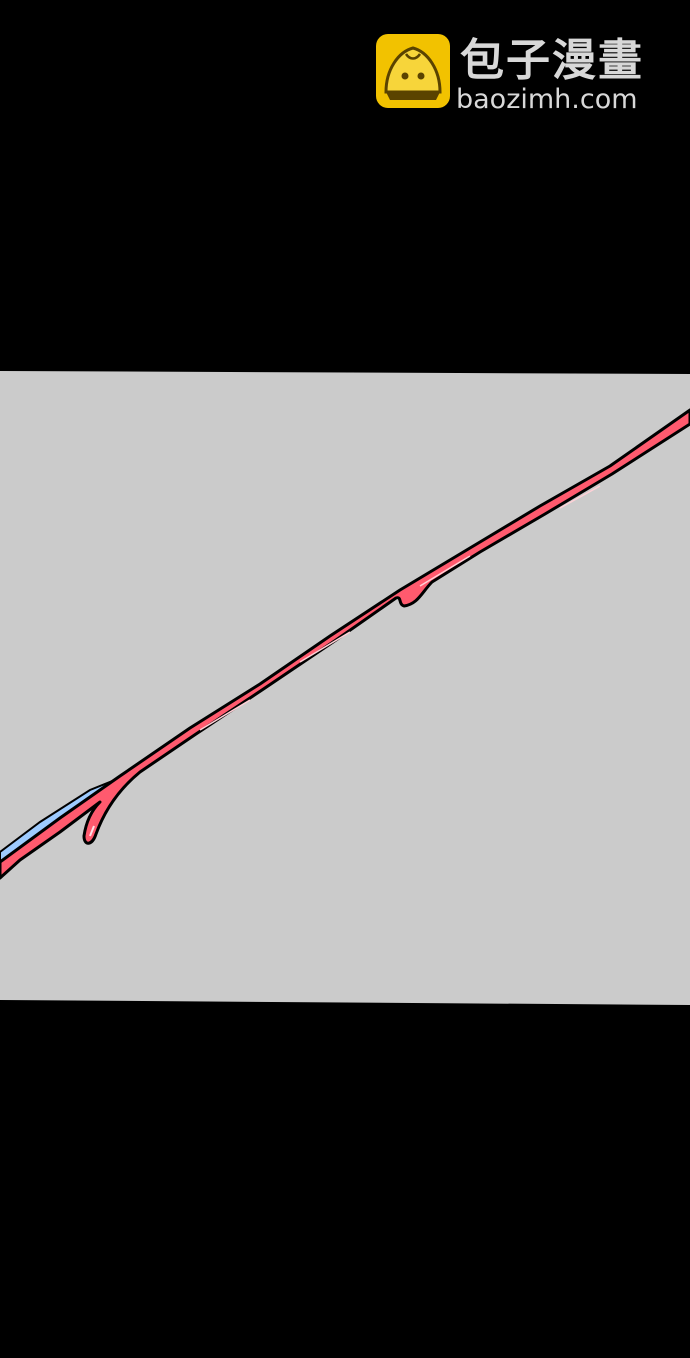 Image resolution: width=690 pixels, height=1358 pixels. Describe the element at coordinates (92, 831) in the screenshot. I see `blade-drip-shine` at that location.